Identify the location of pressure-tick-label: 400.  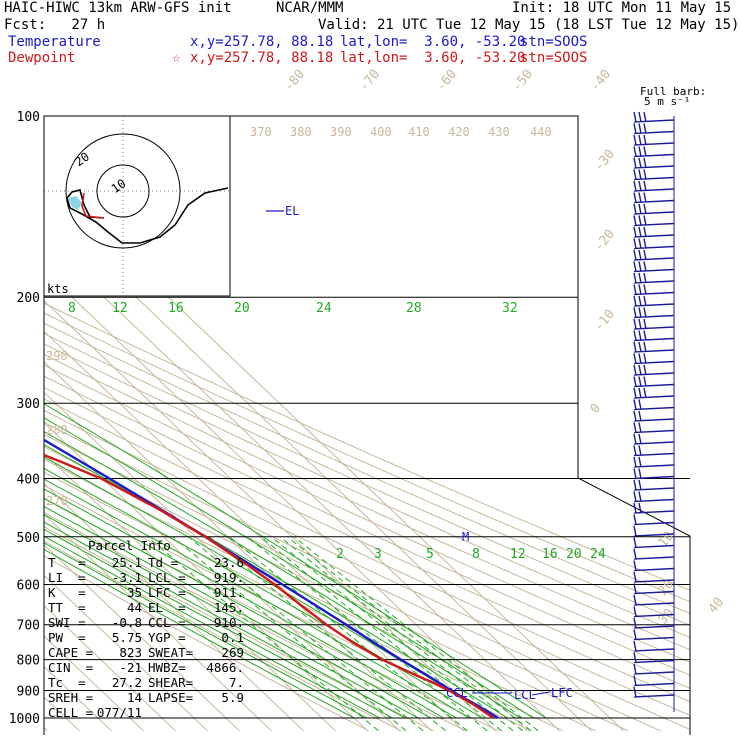
(28, 479).